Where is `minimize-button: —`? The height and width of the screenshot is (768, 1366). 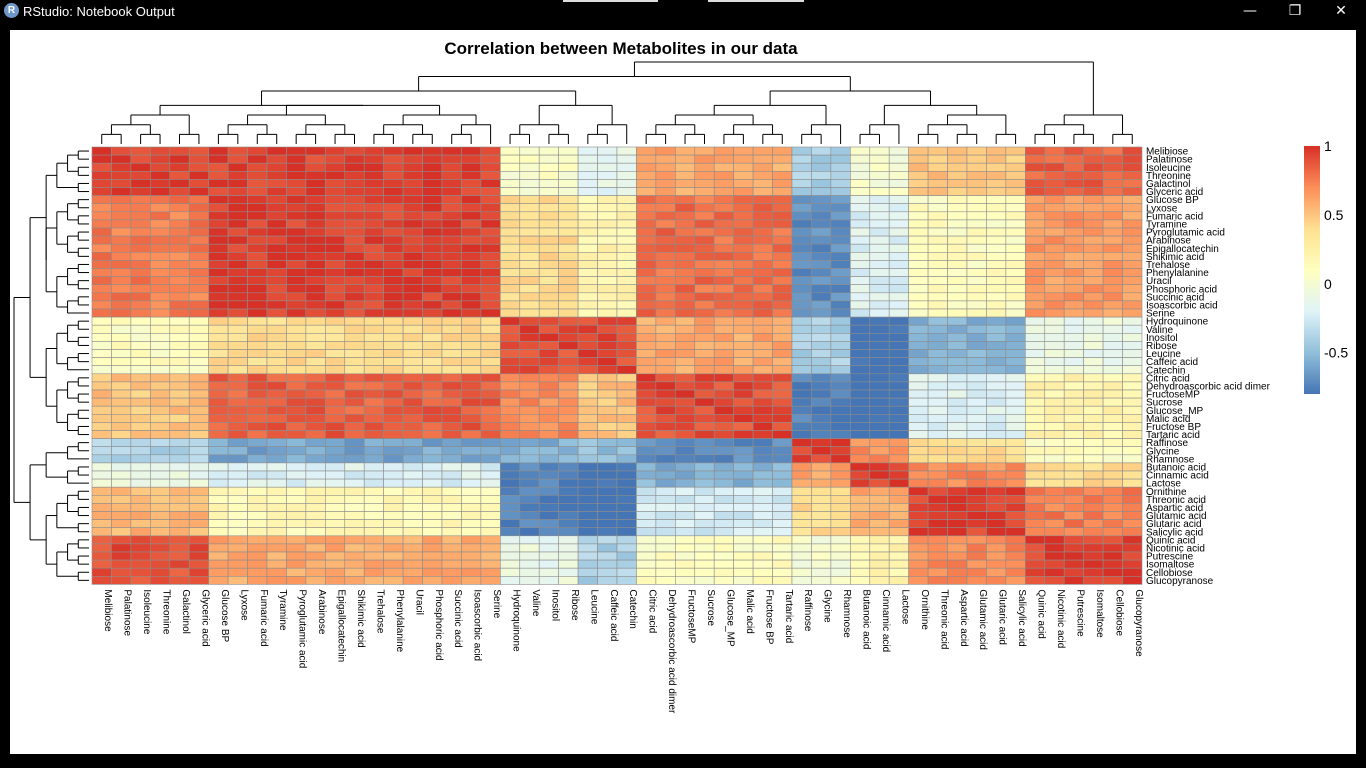 minimize-button: — is located at coordinates (1250, 11).